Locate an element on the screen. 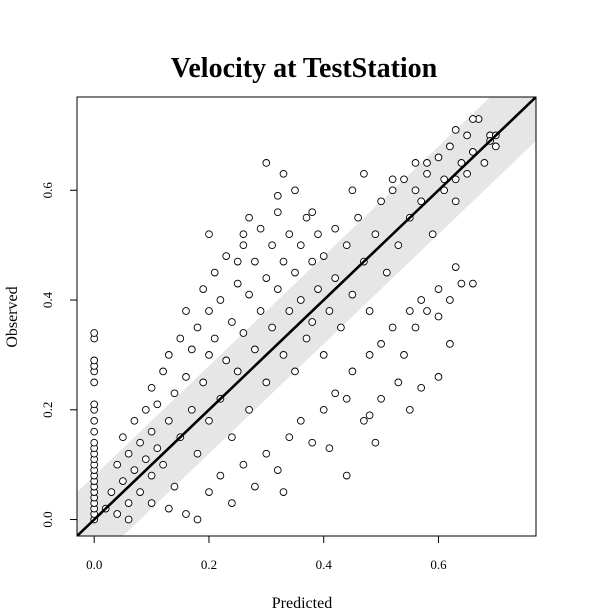 The width and height of the screenshot is (612, 612). y-tick-label: 0.2 is located at coordinates (47, 410).